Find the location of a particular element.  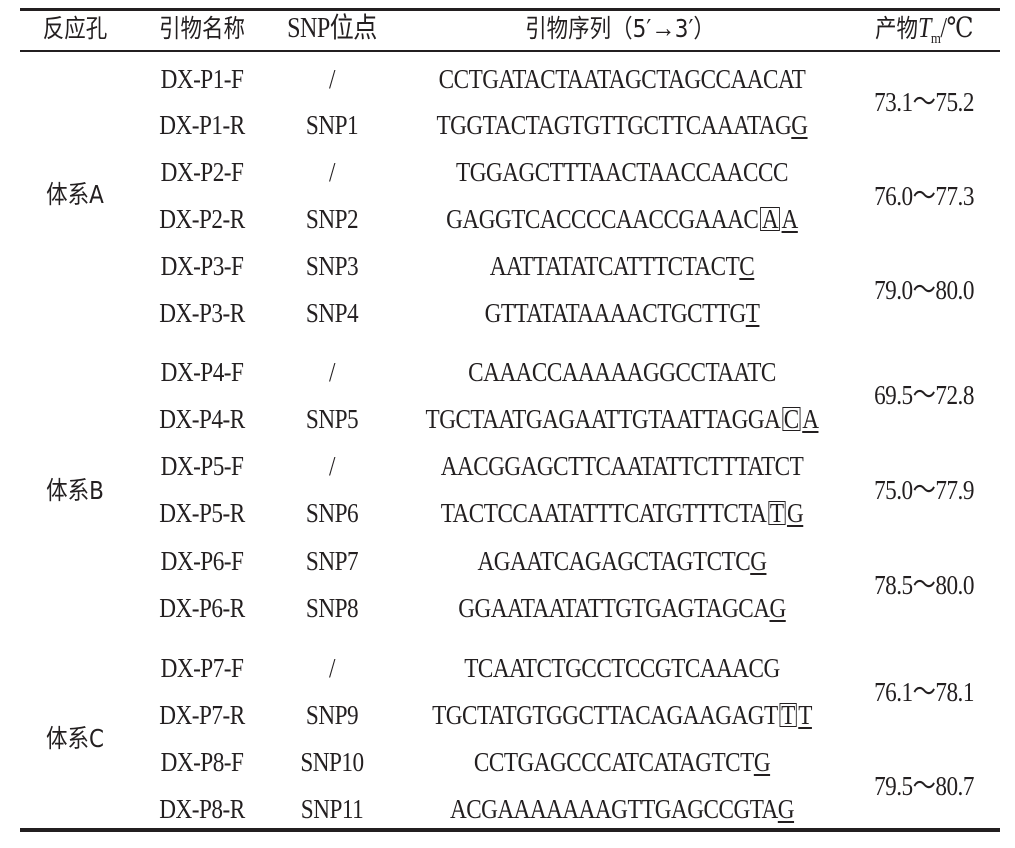

primer-sequence-cell: AACGGAGCTTCAATATTCTTTATCT is located at coordinates (622, 466).